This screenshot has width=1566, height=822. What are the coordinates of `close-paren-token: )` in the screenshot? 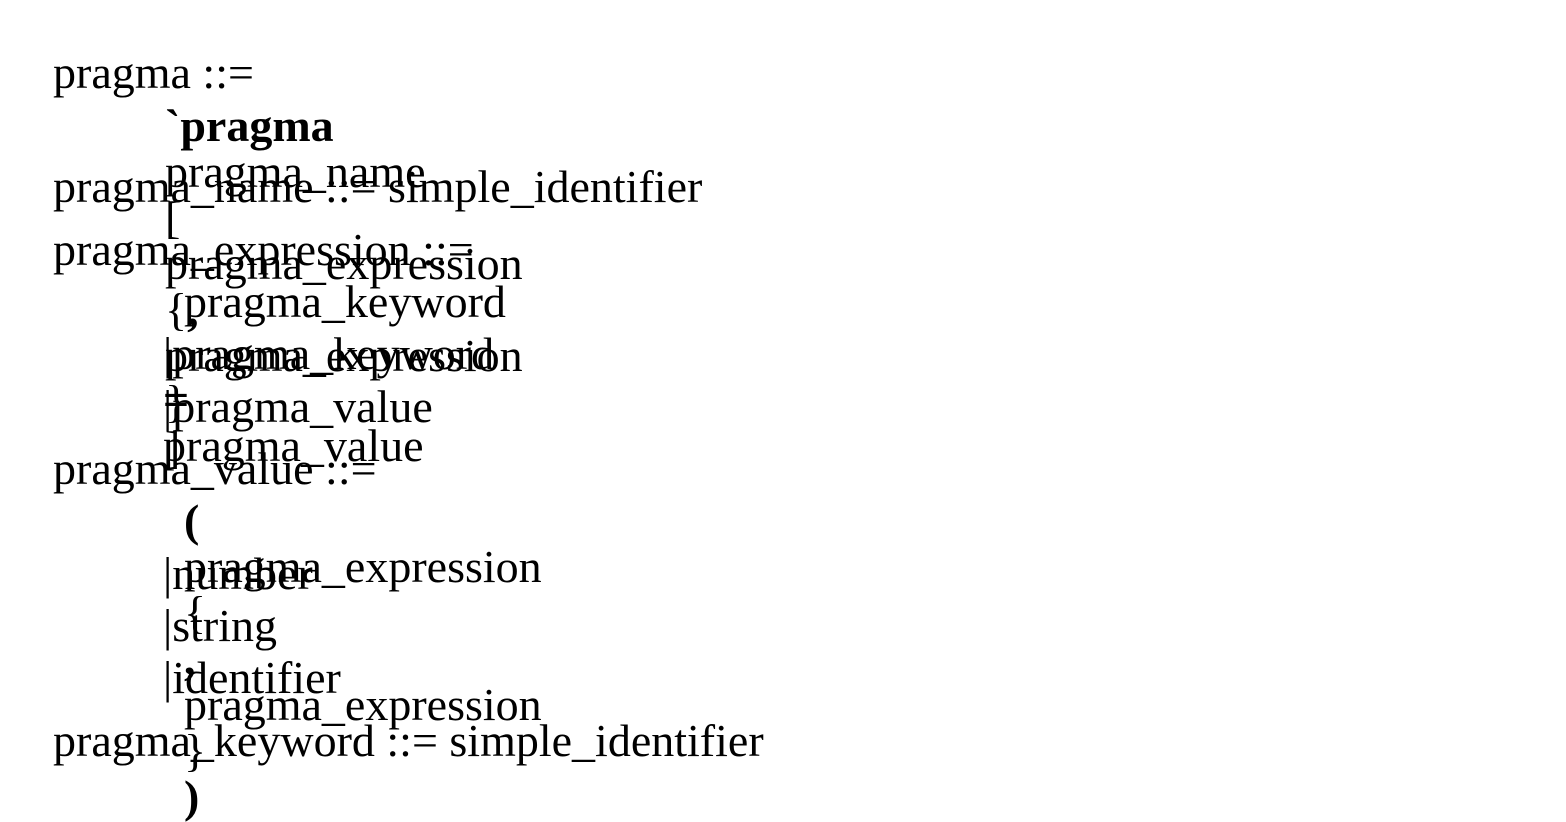 It's located at (192, 796).